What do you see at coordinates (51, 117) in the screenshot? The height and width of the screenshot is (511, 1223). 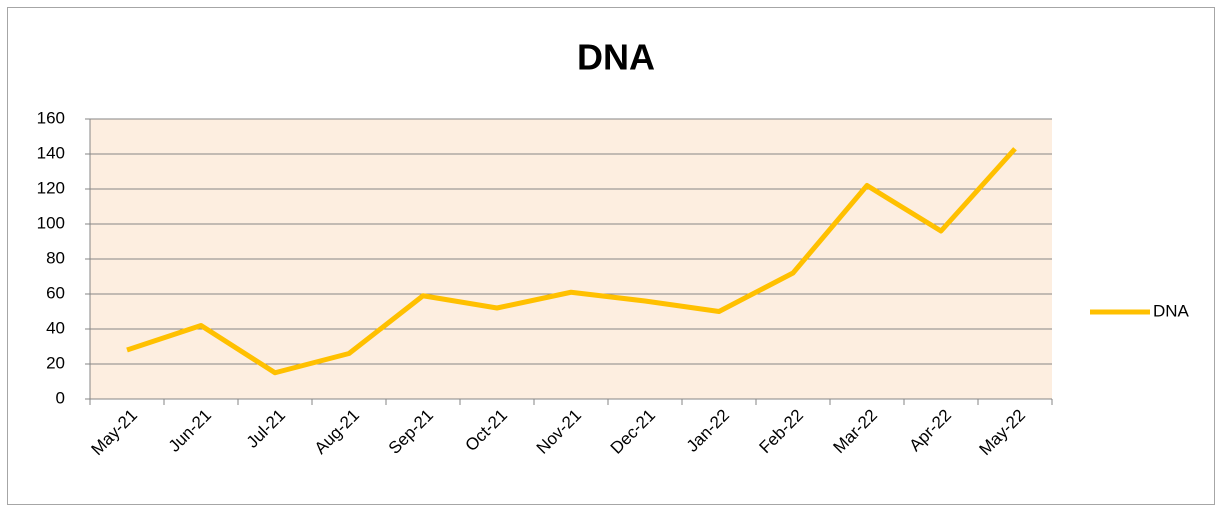 I see `y-tick-label: 160` at bounding box center [51, 117].